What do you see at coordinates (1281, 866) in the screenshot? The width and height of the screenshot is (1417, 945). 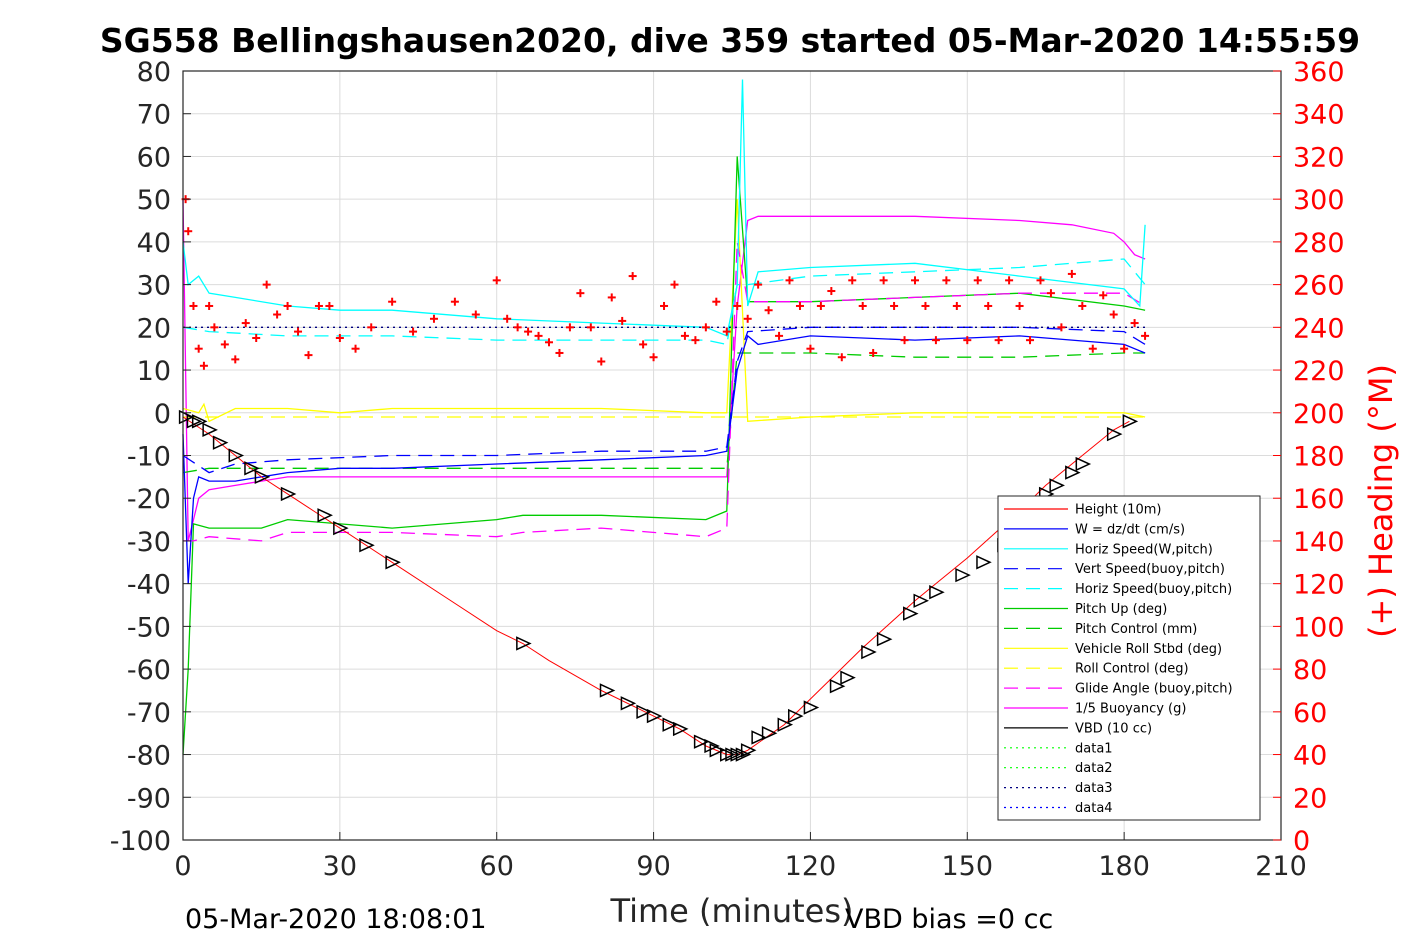 I see `x-tick-label: 210` at bounding box center [1281, 866].